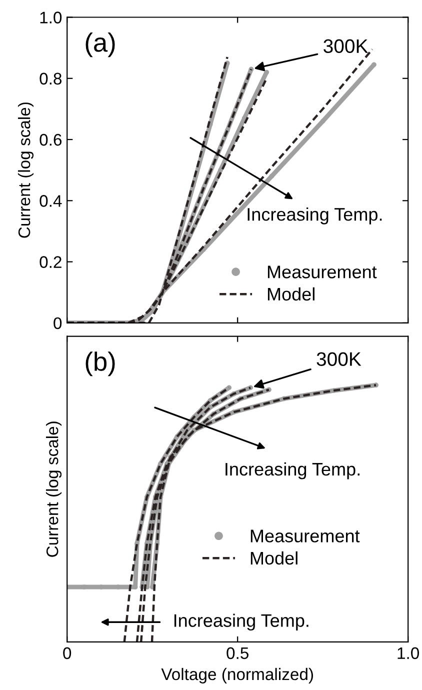 The width and height of the screenshot is (422, 690). Describe the element at coordinates (51, 262) in the screenshot. I see `y-tick-label: 0.2` at that location.